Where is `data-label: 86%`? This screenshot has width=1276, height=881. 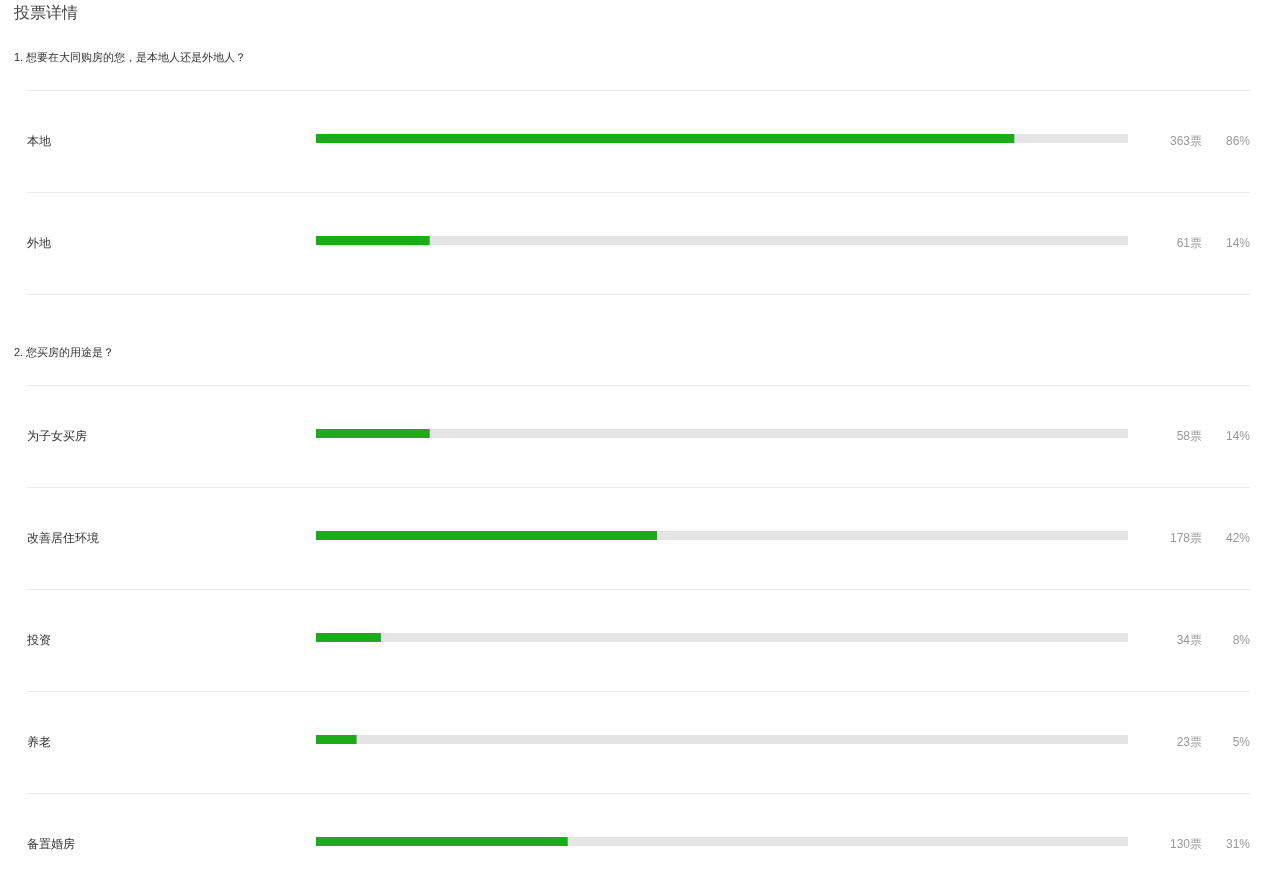
data-label: 86% is located at coordinates (1238, 141).